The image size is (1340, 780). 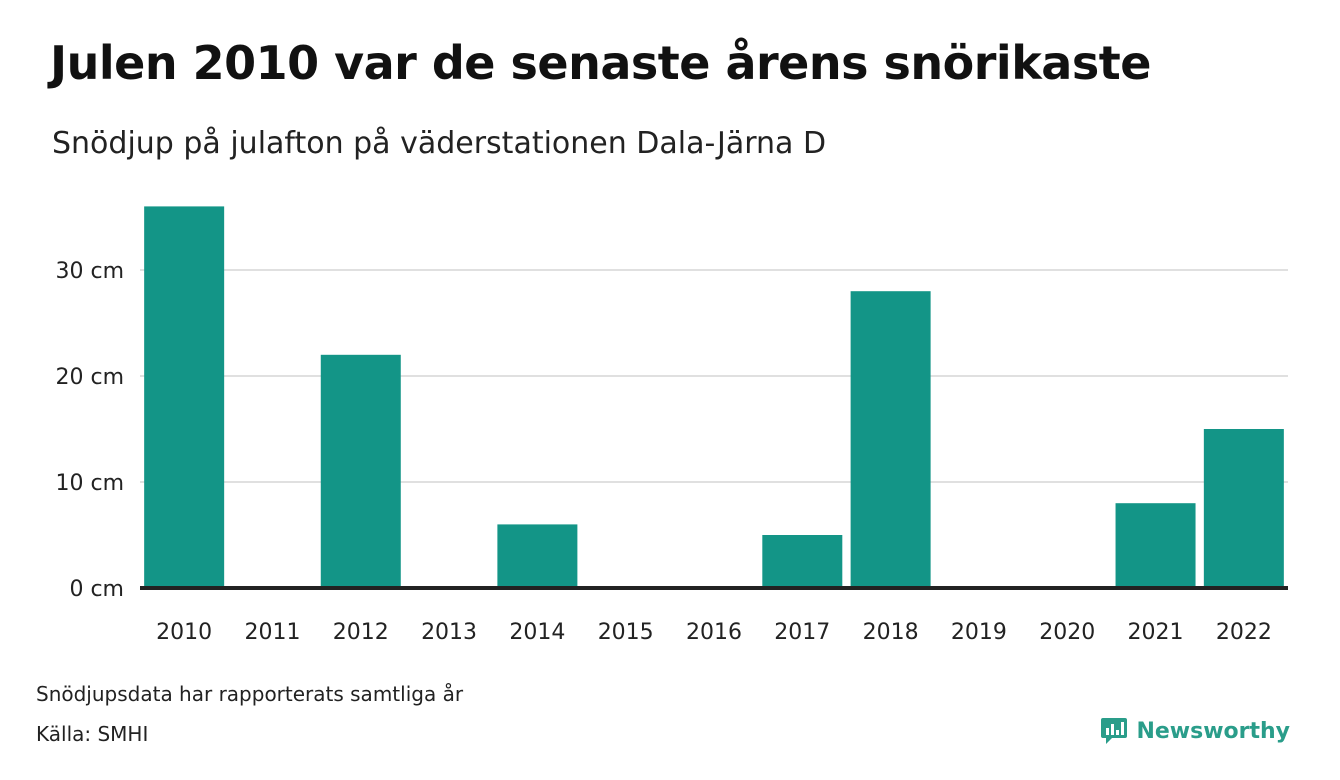 I want to click on bar-2014, so click(x=537, y=556).